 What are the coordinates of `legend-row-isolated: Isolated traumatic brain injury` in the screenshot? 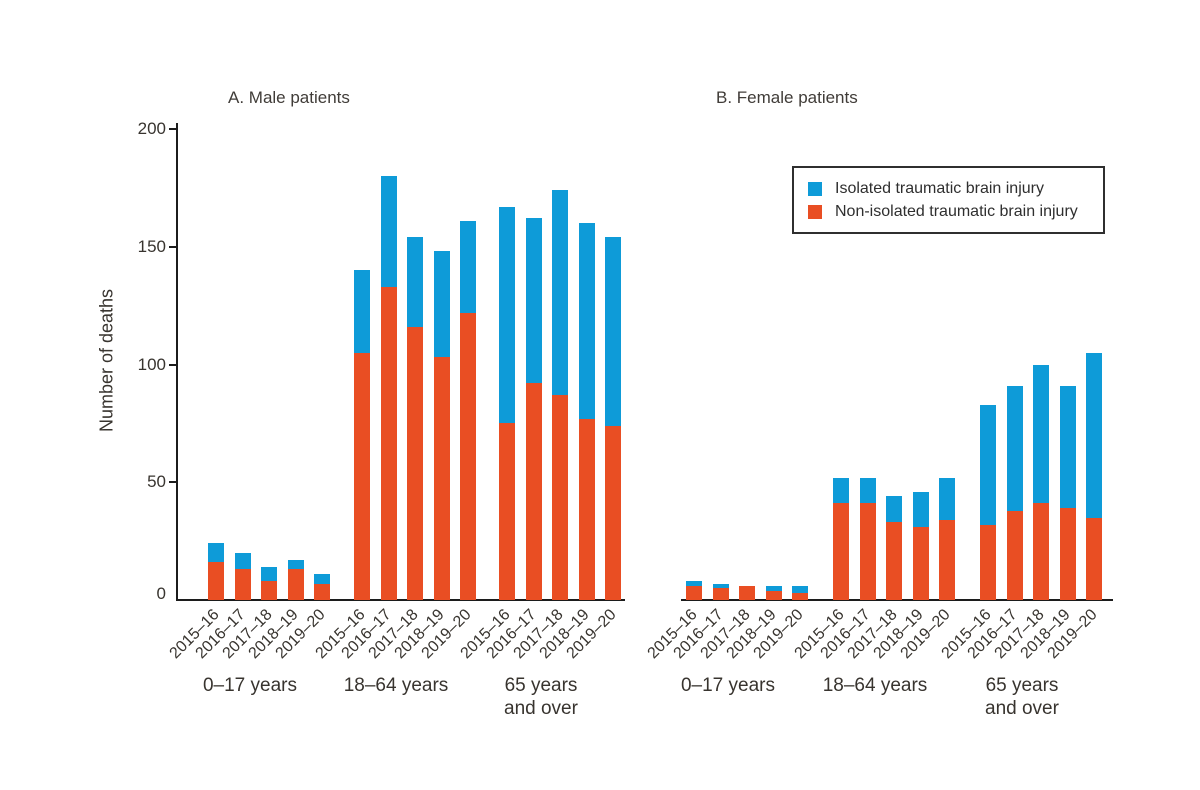 It's located at (955, 189).